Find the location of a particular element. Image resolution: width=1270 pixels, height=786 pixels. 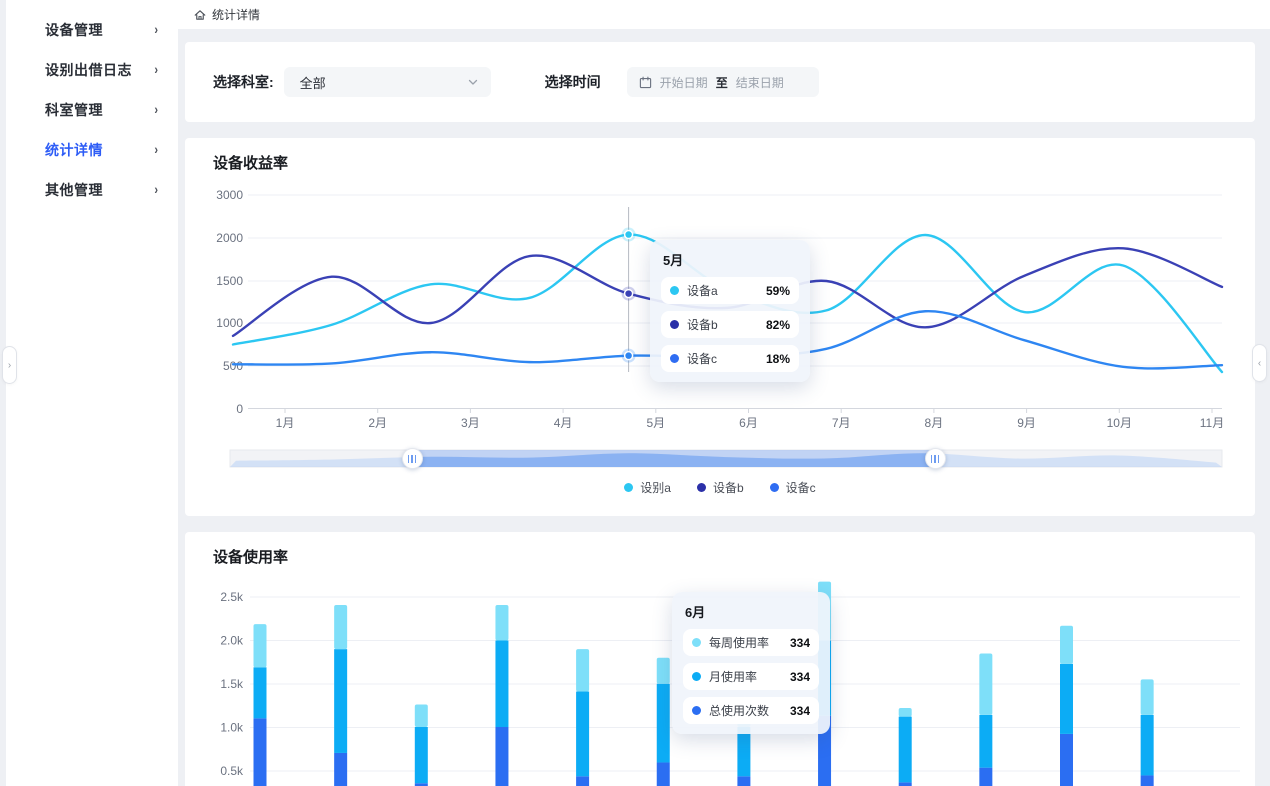

date-end-input: 结束日期 is located at coordinates (759, 82).